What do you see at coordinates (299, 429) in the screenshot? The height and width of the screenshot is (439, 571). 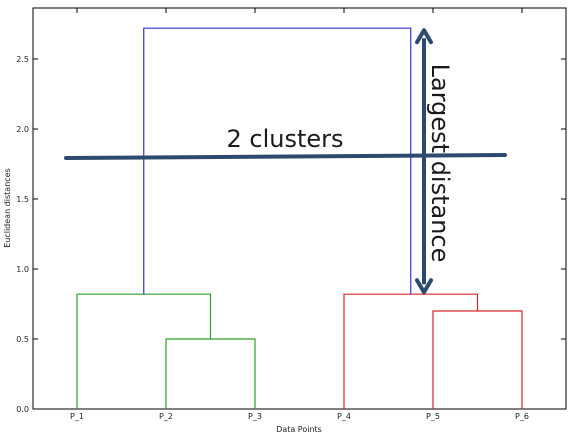 I see `x-axis-label: Data Points` at bounding box center [299, 429].